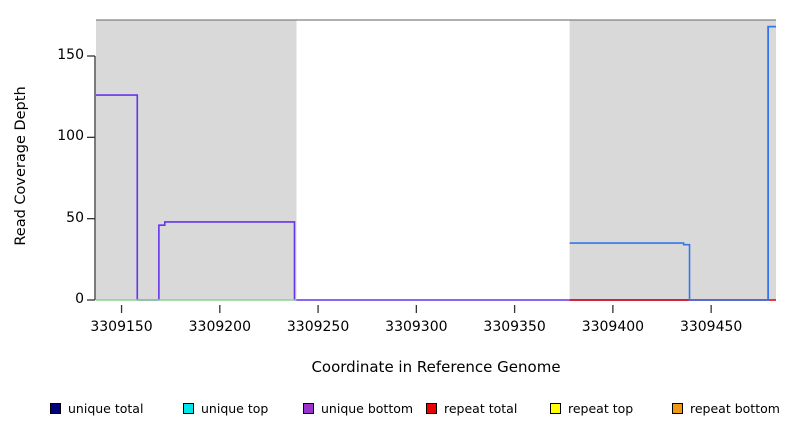 The width and height of the screenshot is (792, 432). What do you see at coordinates (121, 327) in the screenshot?
I see `x-tick-label-3309150: 3309150` at bounding box center [121, 327].